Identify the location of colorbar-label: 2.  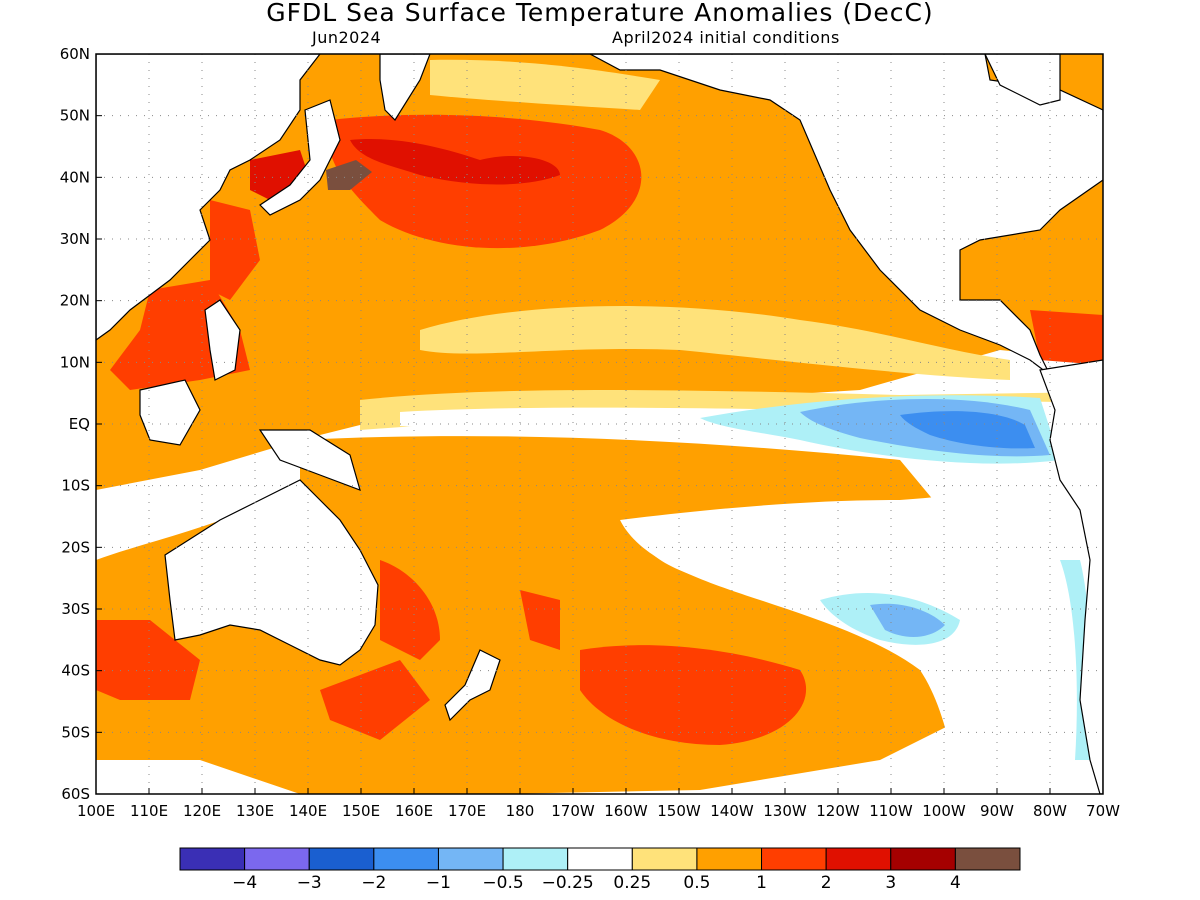
(826, 883).